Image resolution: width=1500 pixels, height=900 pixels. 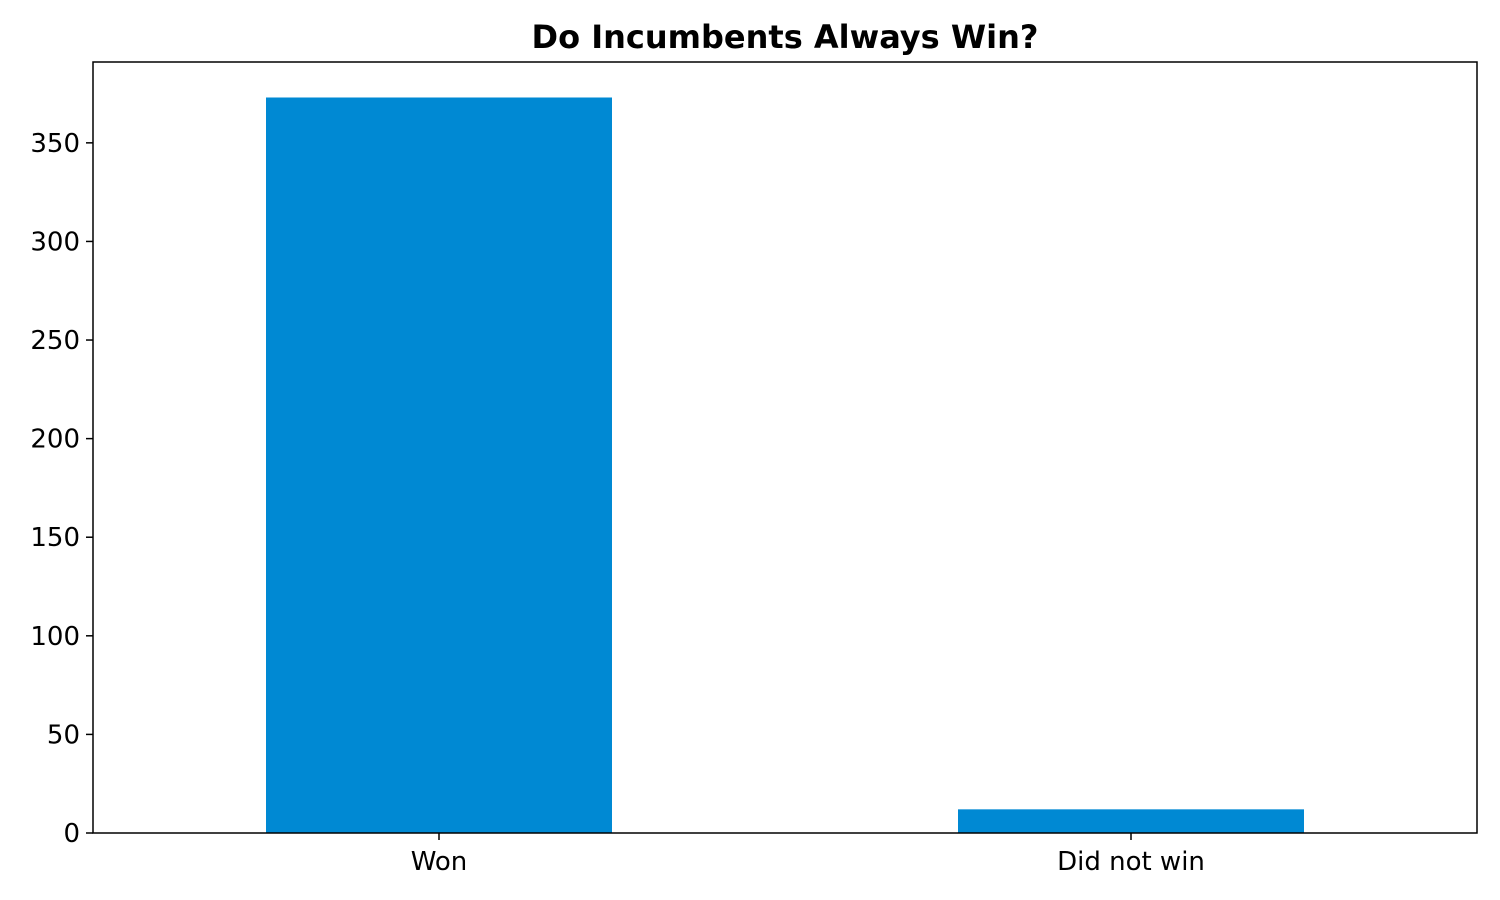 I want to click on x-tick-label: Won, so click(x=439, y=862).